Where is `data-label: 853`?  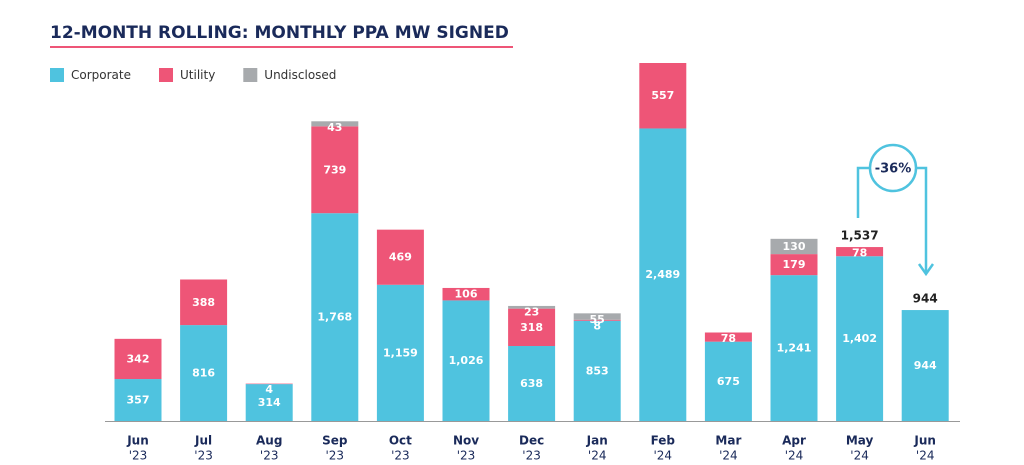
data-label: 853 is located at coordinates (597, 370).